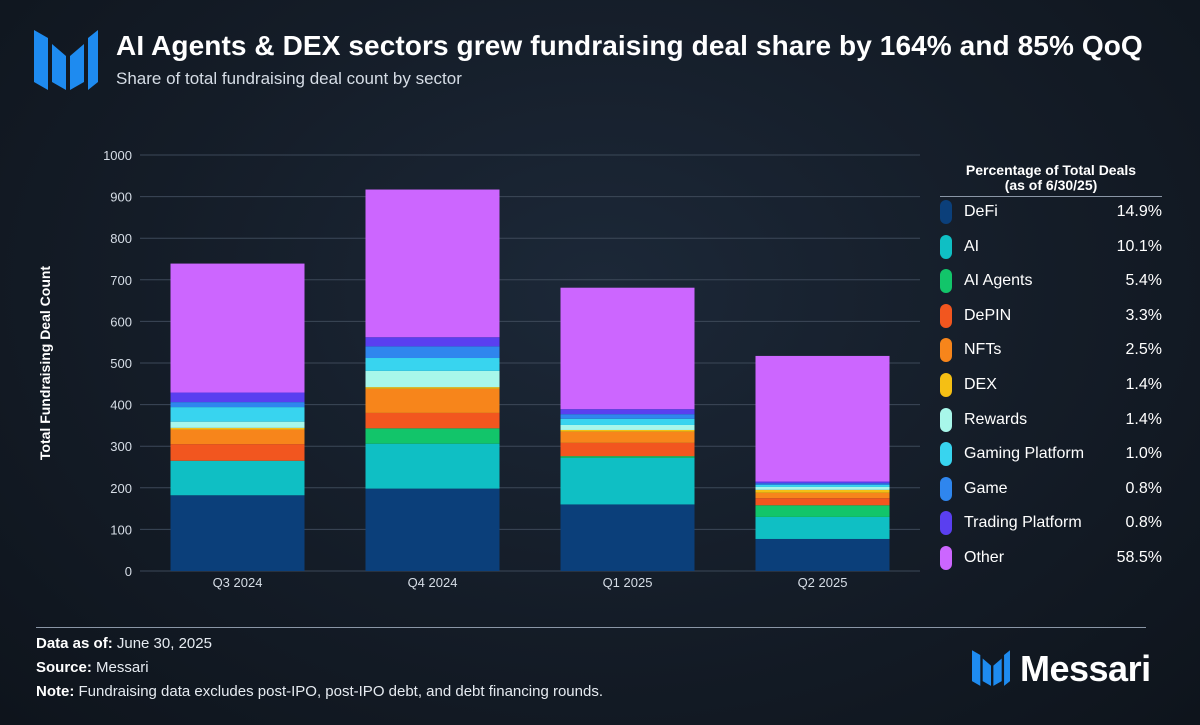 Image resolution: width=1200 pixels, height=725 pixels. Describe the element at coordinates (591, 627) in the screenshot. I see `footer-divider` at that location.